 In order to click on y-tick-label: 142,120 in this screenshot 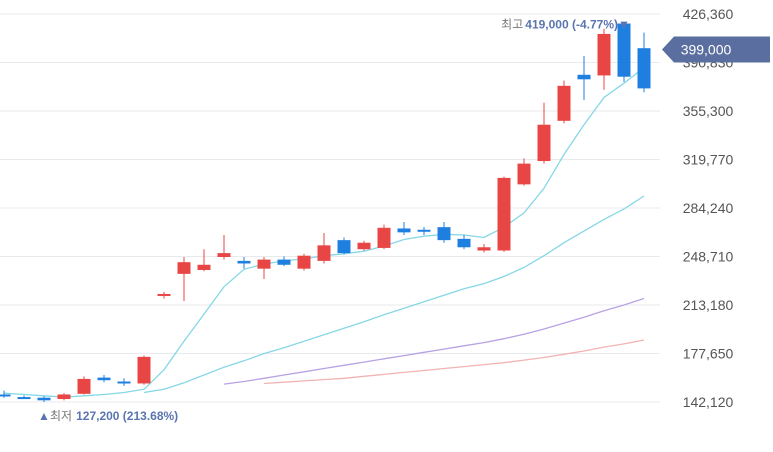, I will do `click(708, 402)`.